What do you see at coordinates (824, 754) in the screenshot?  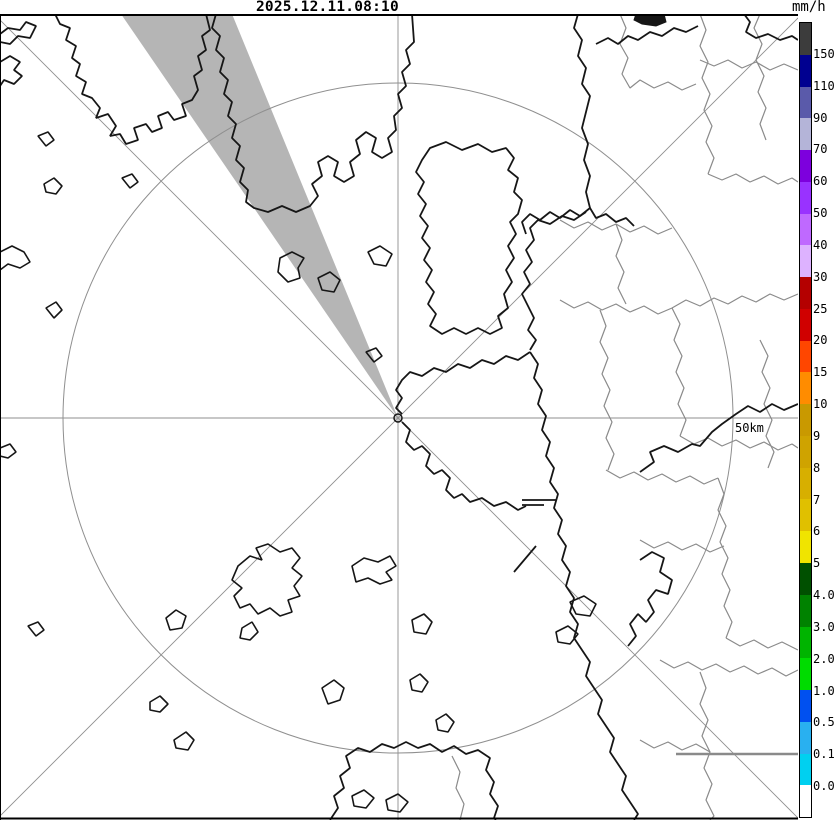 I see `legend-tick-label: 0.1` at bounding box center [824, 754].